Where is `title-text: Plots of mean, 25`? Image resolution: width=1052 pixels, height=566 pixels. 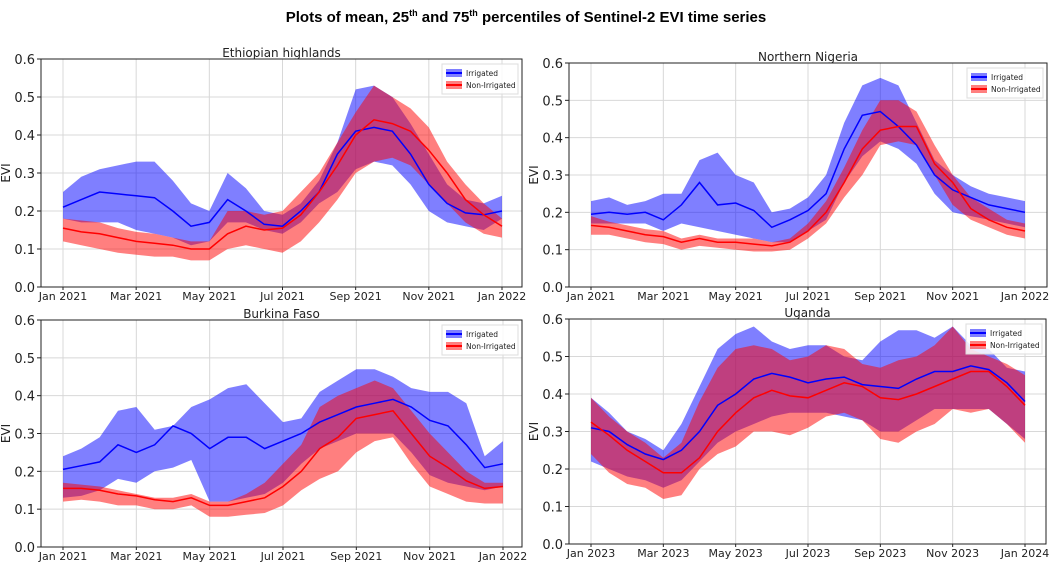 title-text: Plots of mean, 25 is located at coordinates (347, 17).